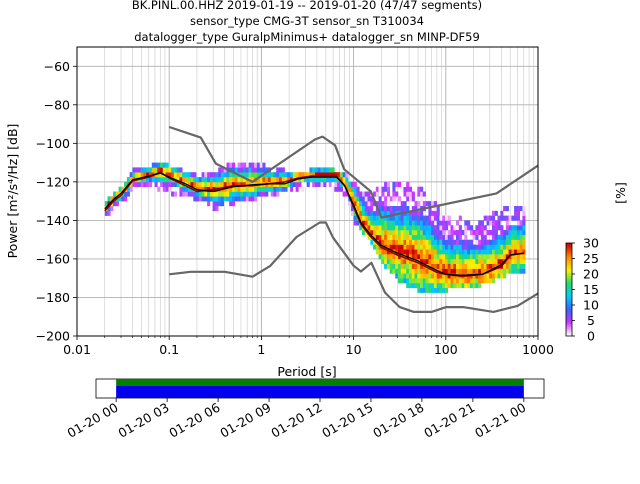 The image size is (640, 484). What do you see at coordinates (620, 193) in the screenshot?
I see `colorbar-label: [%]` at bounding box center [620, 193].